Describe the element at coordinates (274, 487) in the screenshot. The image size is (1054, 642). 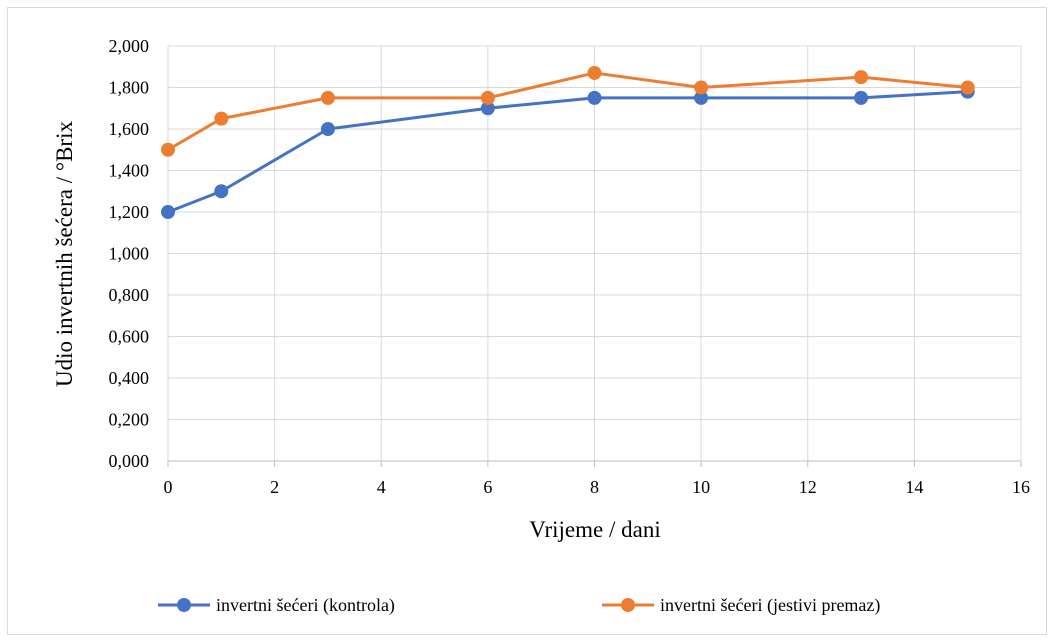
I see `x-tick-label: 2` at that location.